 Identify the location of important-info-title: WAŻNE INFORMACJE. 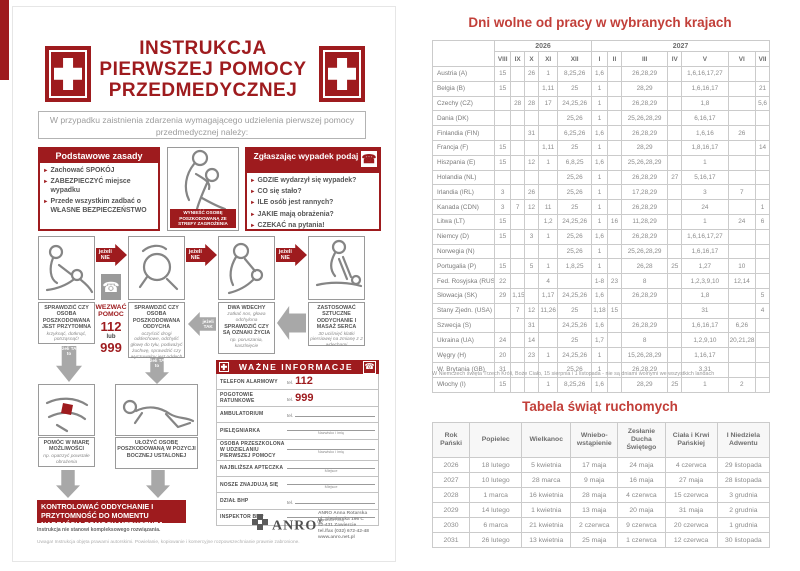
(296, 367).